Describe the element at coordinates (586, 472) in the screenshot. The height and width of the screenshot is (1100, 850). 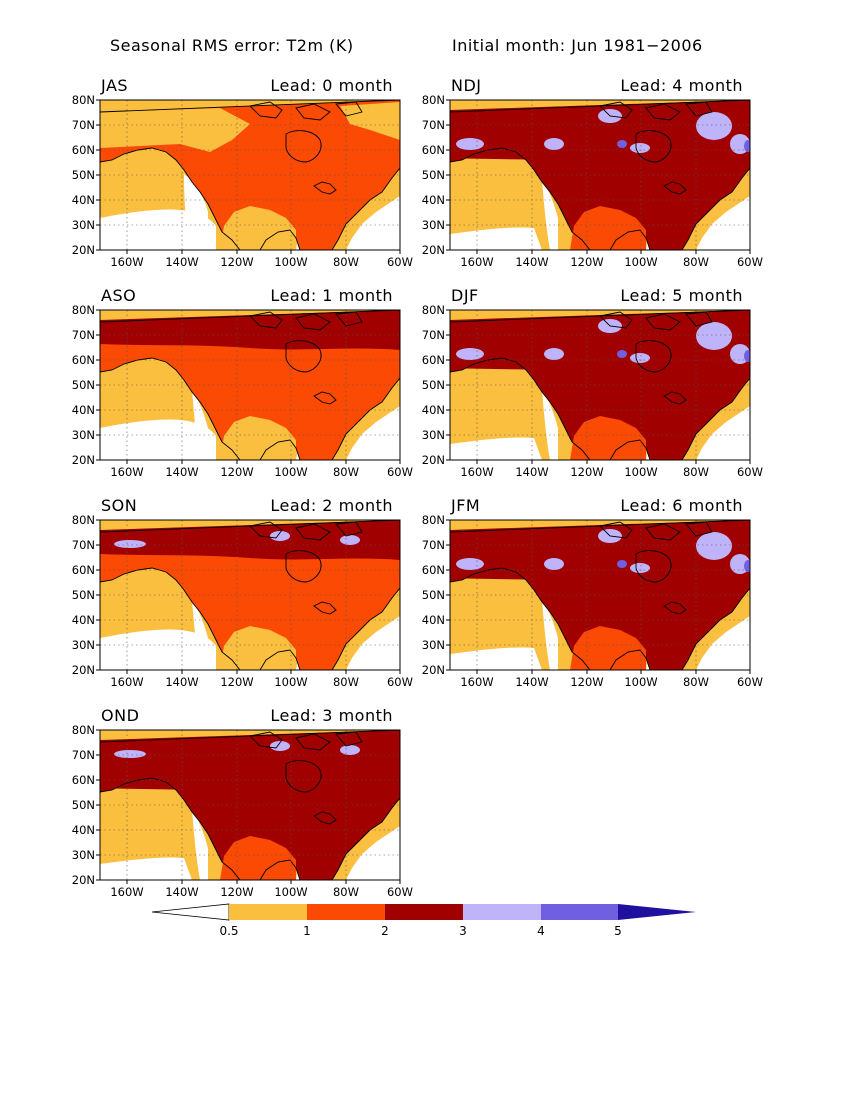
I see `lon-tick-label: 120W` at that location.